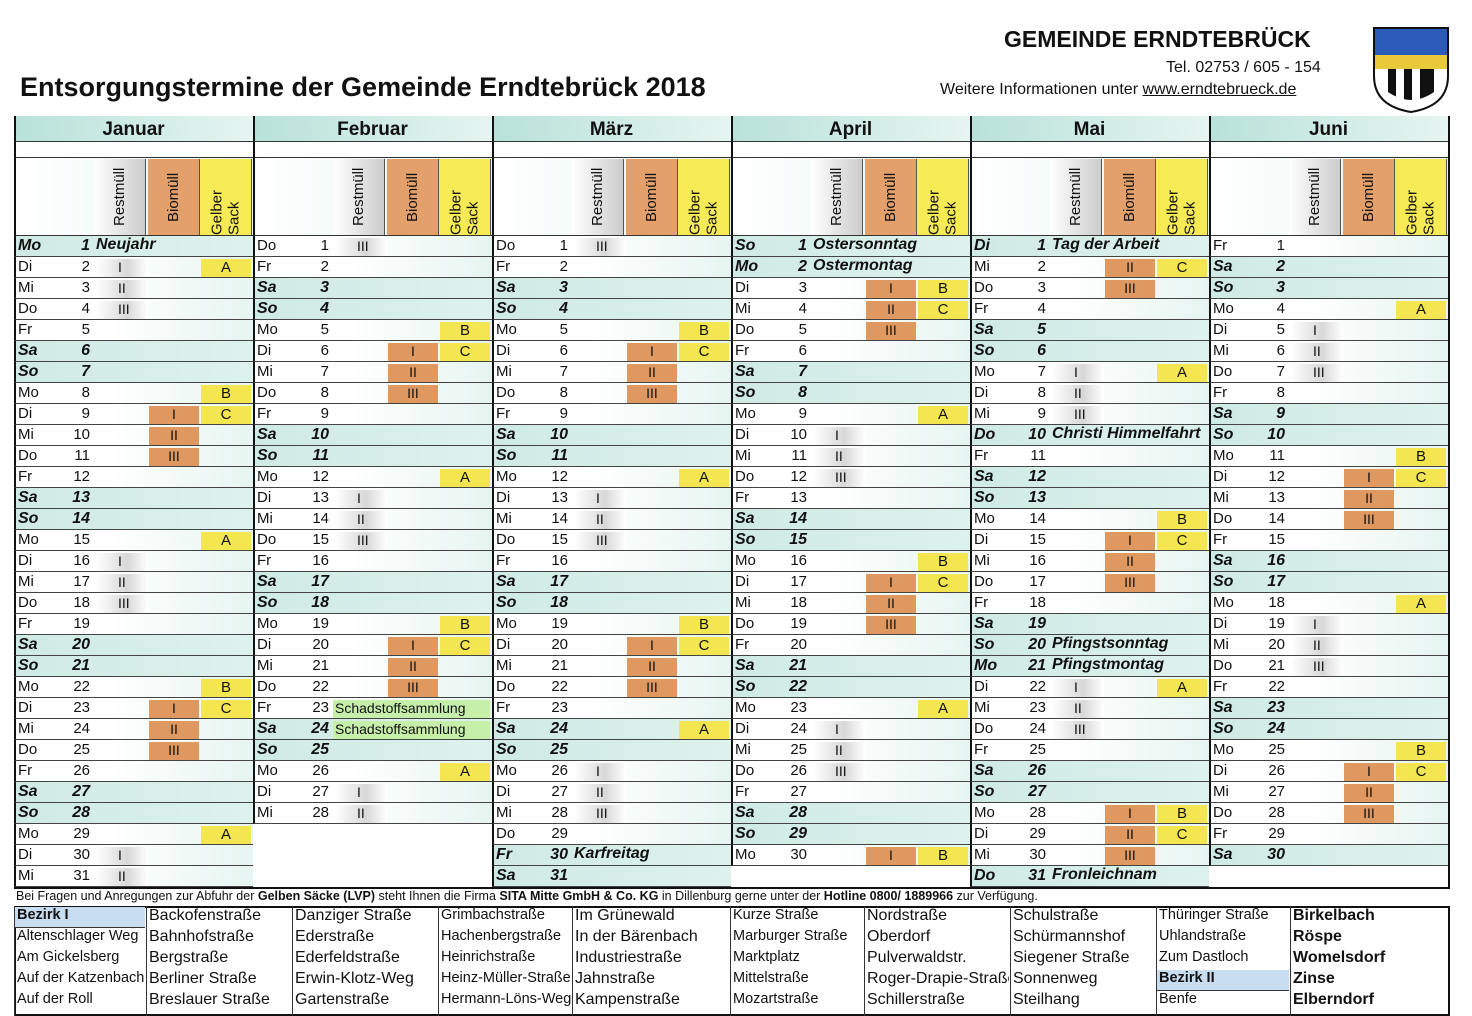  What do you see at coordinates (320, 791) in the screenshot?
I see `day-number: 27` at bounding box center [320, 791].